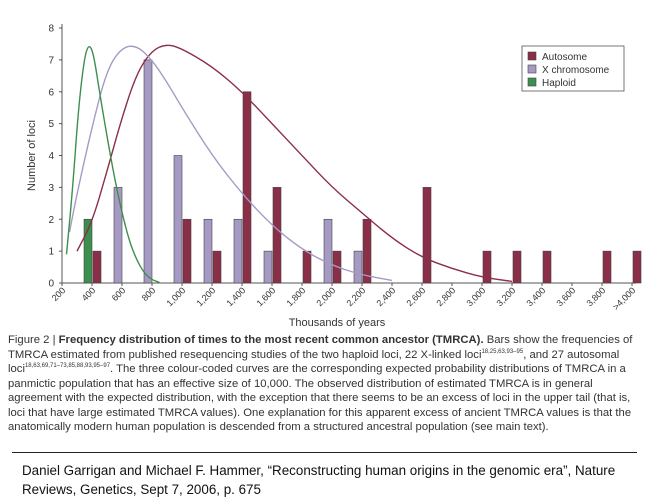 The width and height of the screenshot is (654, 500). I want to click on x-tick-label: 2,400, so click(385, 296).